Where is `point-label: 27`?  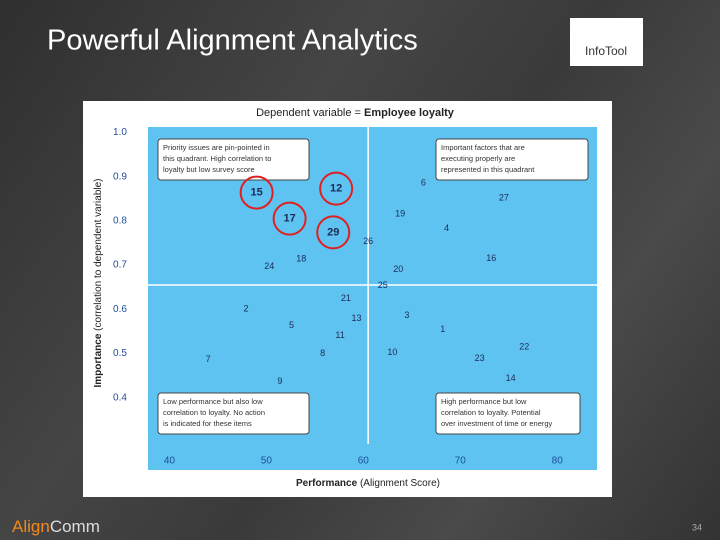
point-label: 27 is located at coordinates (504, 198).